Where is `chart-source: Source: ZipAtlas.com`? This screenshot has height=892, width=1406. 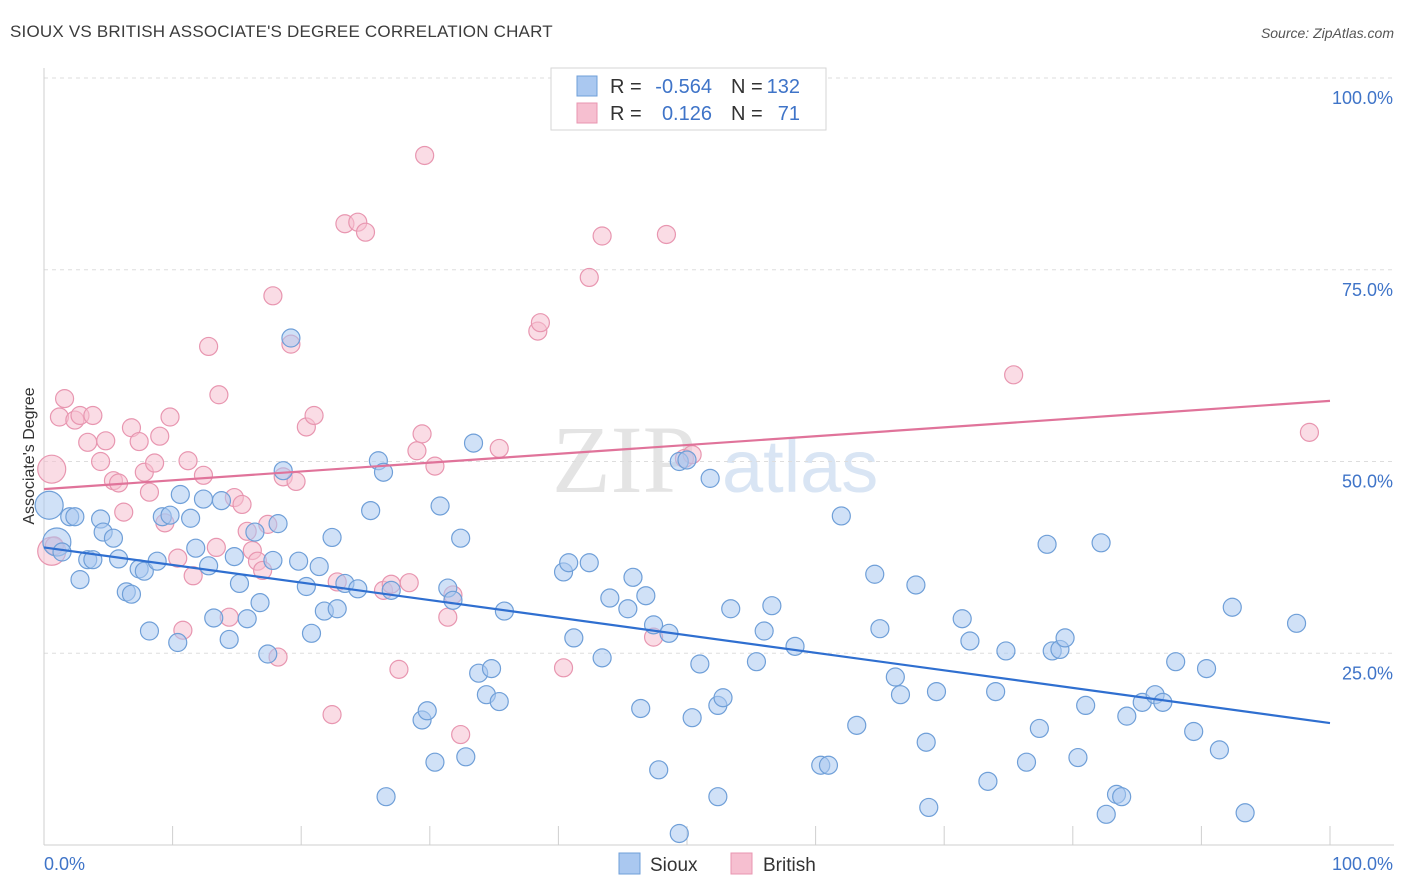
chart-source: Source: ZipAtlas.com is located at coordinates (1327, 33).